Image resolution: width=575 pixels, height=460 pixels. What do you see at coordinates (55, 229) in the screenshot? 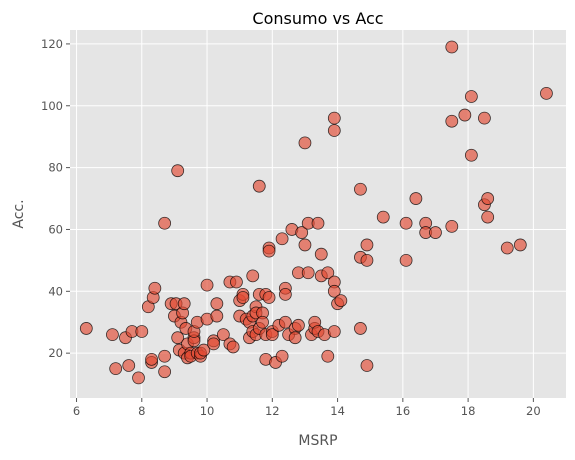
I see `y-tick-label: 60` at bounding box center [55, 229].